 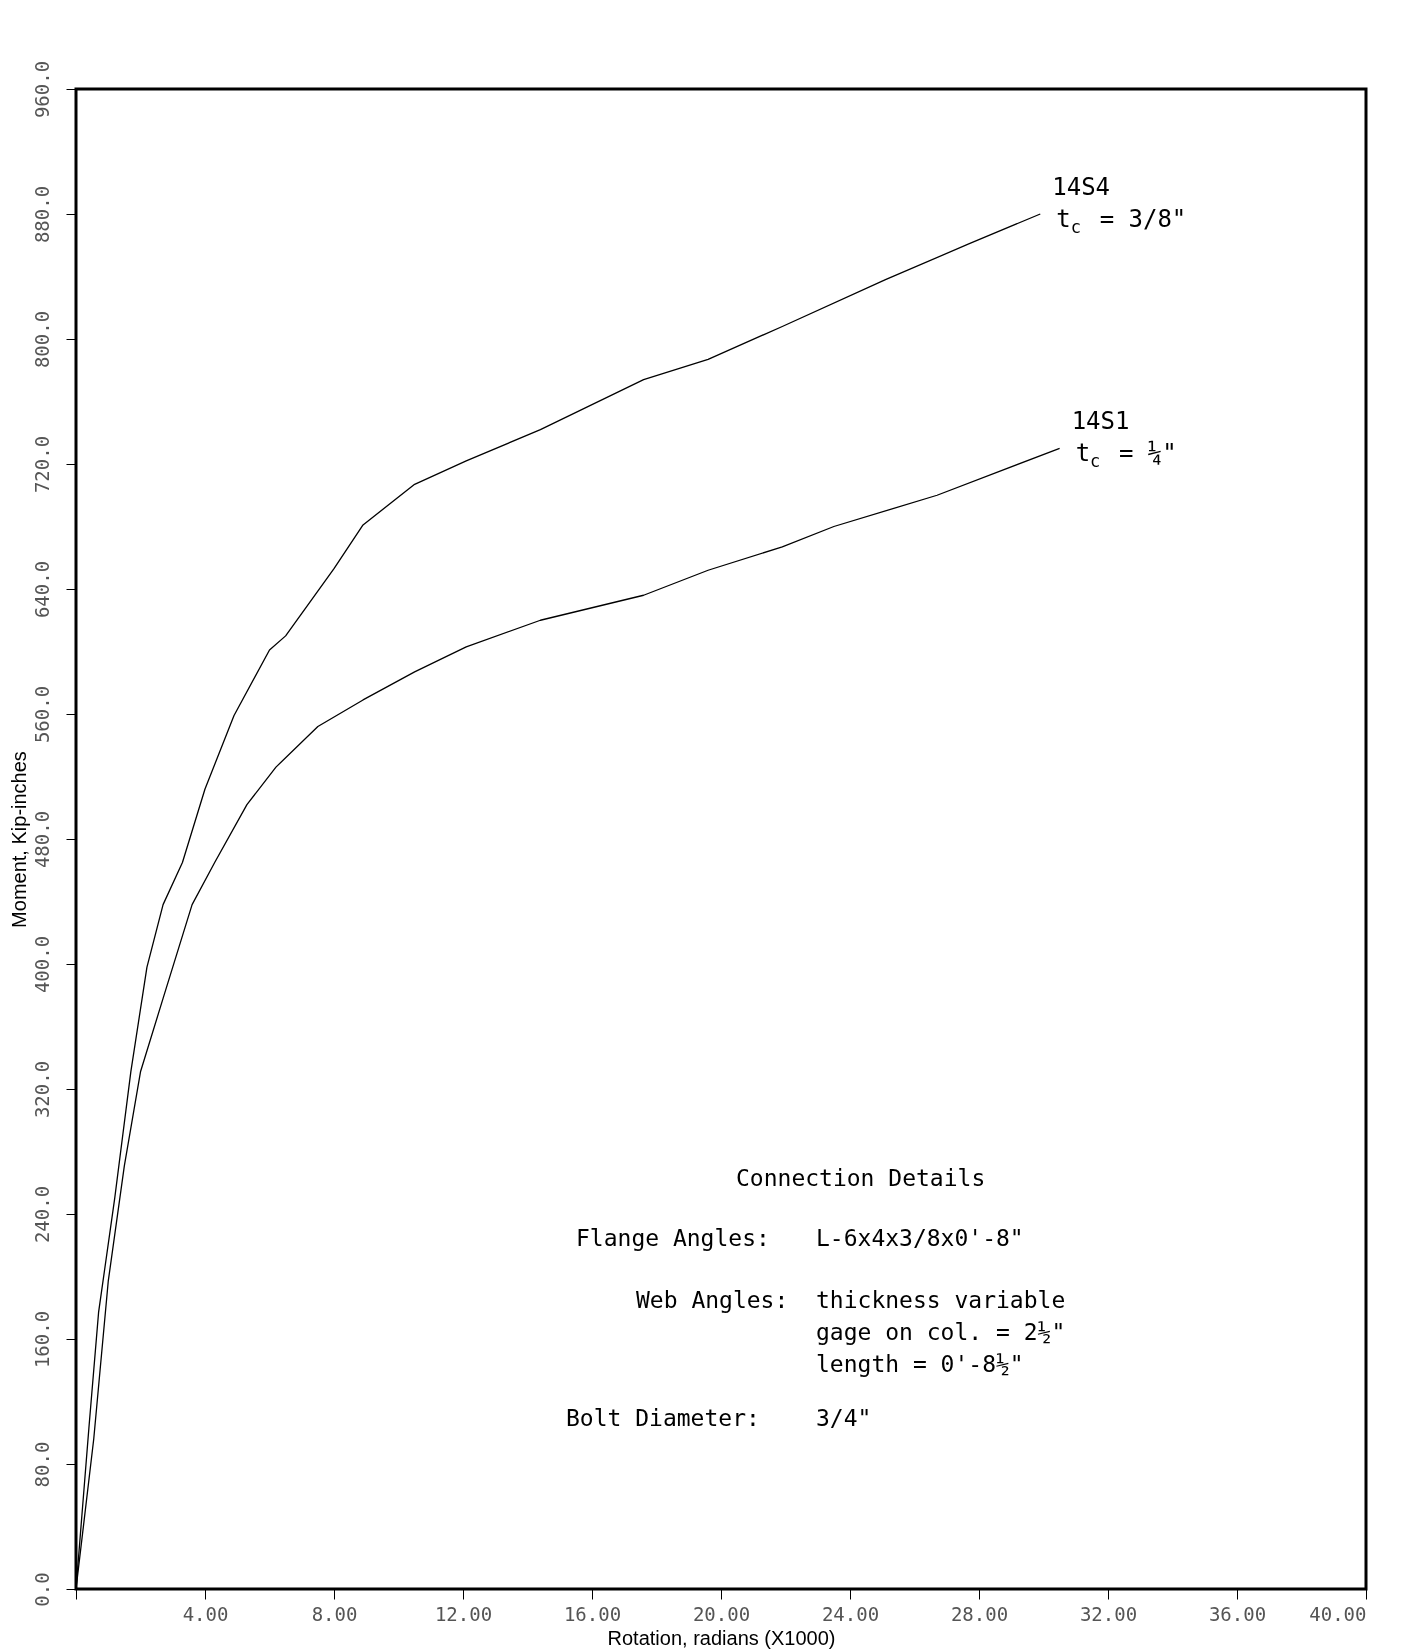 I want to click on x-tick-label: 28.00, so click(x=979, y=1613).